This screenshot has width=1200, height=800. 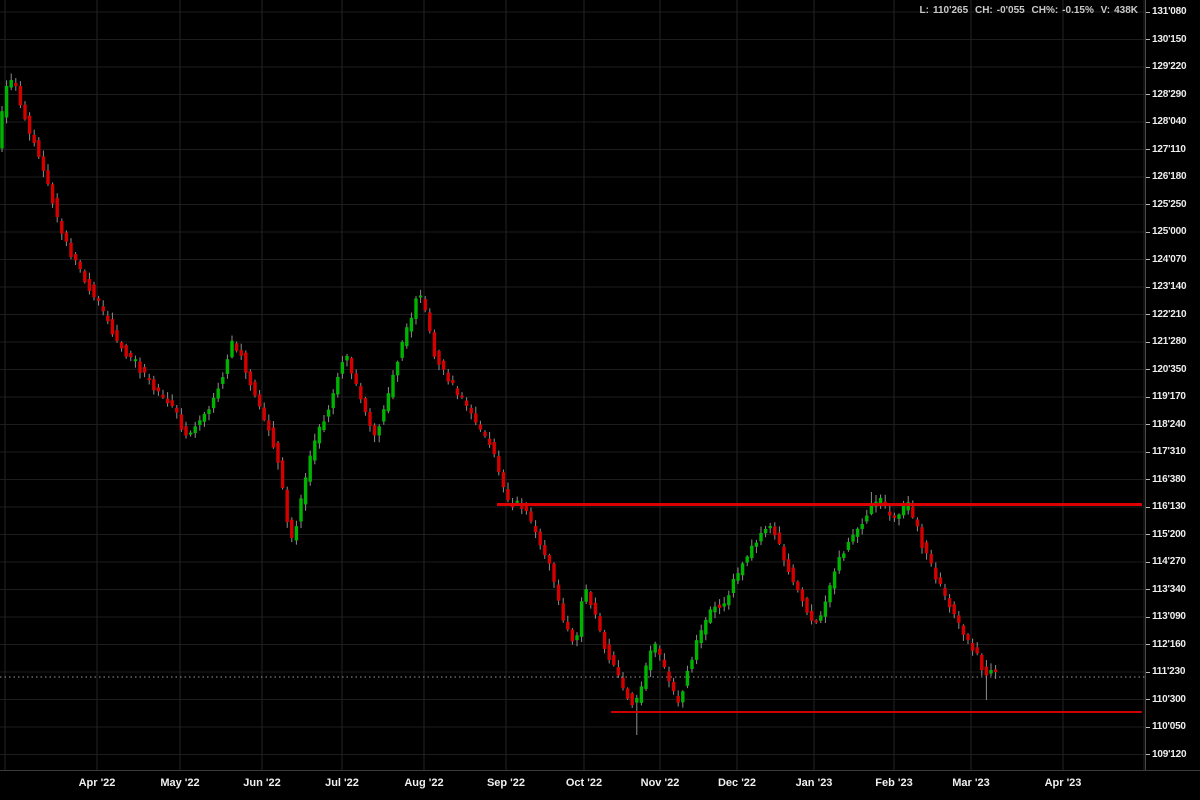 I want to click on volume-value: 438K, so click(x=1126, y=10).